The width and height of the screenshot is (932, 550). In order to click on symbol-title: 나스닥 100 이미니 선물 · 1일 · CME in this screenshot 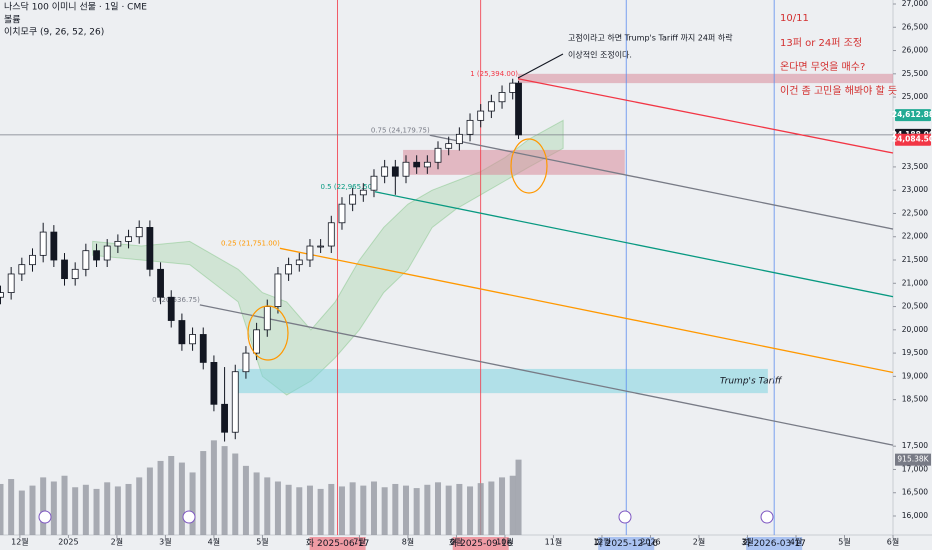, I will do `click(75, 7)`.